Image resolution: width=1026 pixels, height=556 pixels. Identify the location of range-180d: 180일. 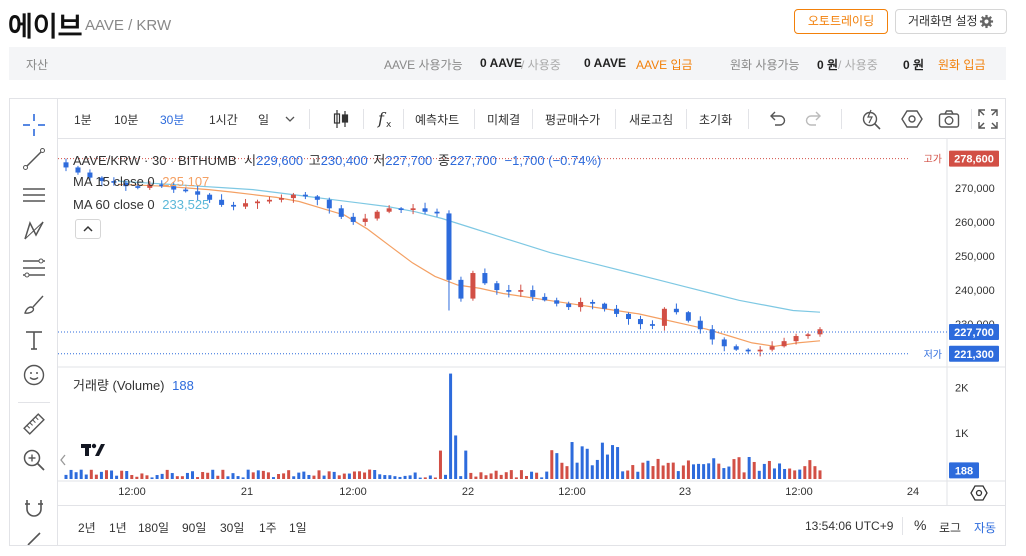
(154, 528).